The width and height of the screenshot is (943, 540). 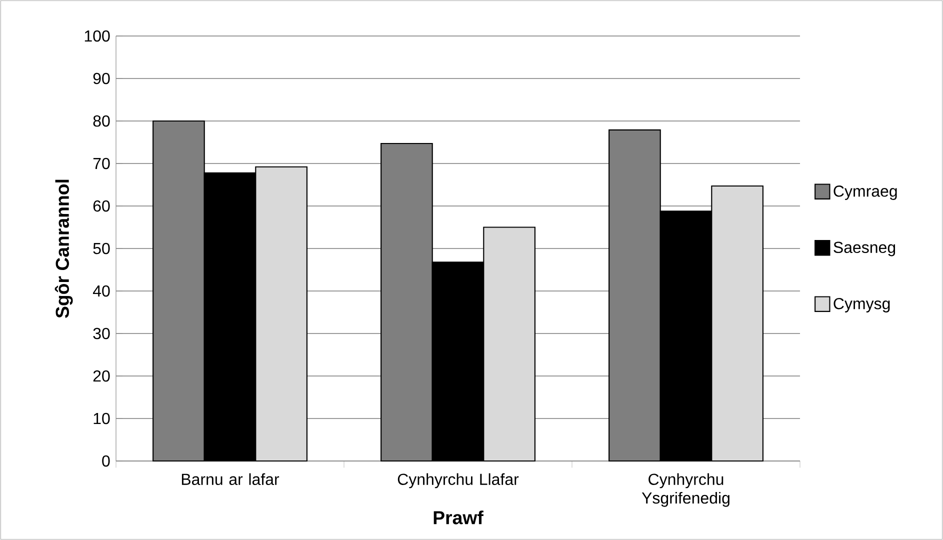 What do you see at coordinates (101, 376) in the screenshot?
I see `y-tick-label: 20` at bounding box center [101, 376].